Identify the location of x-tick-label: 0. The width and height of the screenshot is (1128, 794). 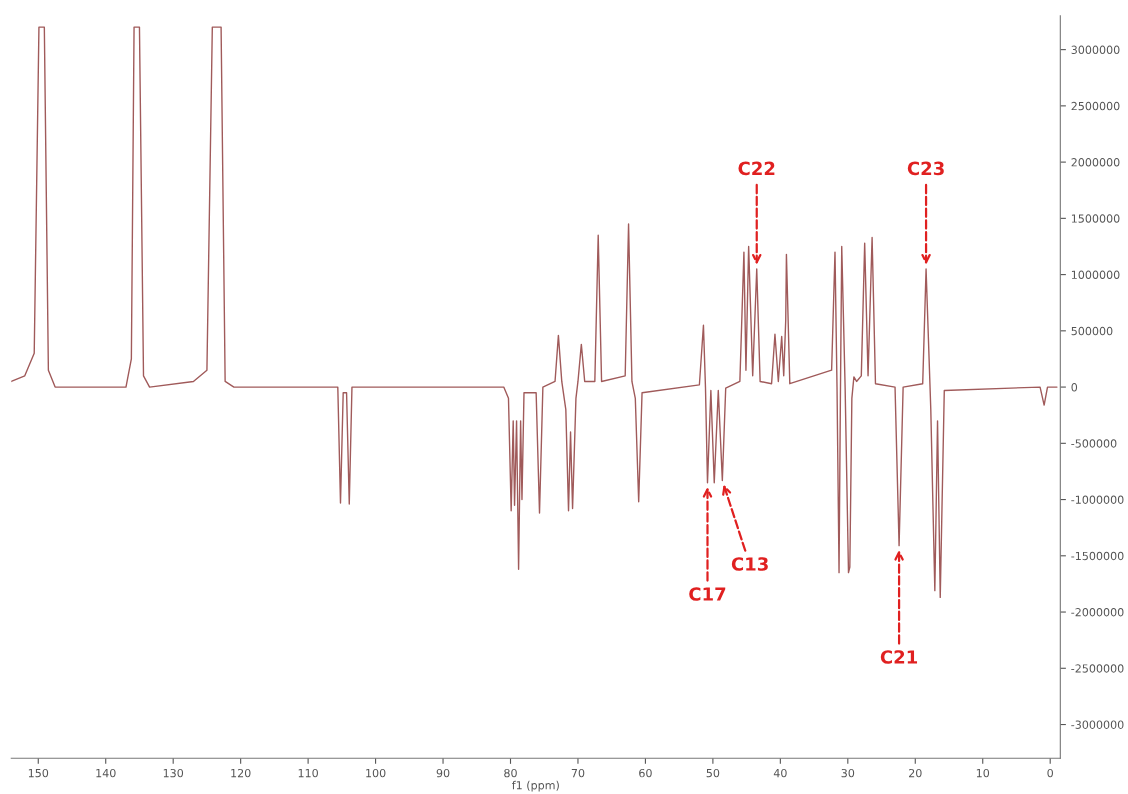
(1050, 773).